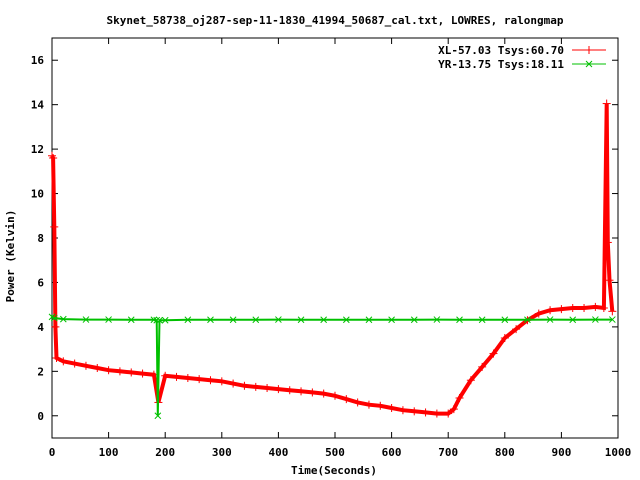 The width and height of the screenshot is (640, 480). Describe the element at coordinates (501, 64) in the screenshot. I see `legend-label-1: YR-13.75 Tsys:18.11` at that location.